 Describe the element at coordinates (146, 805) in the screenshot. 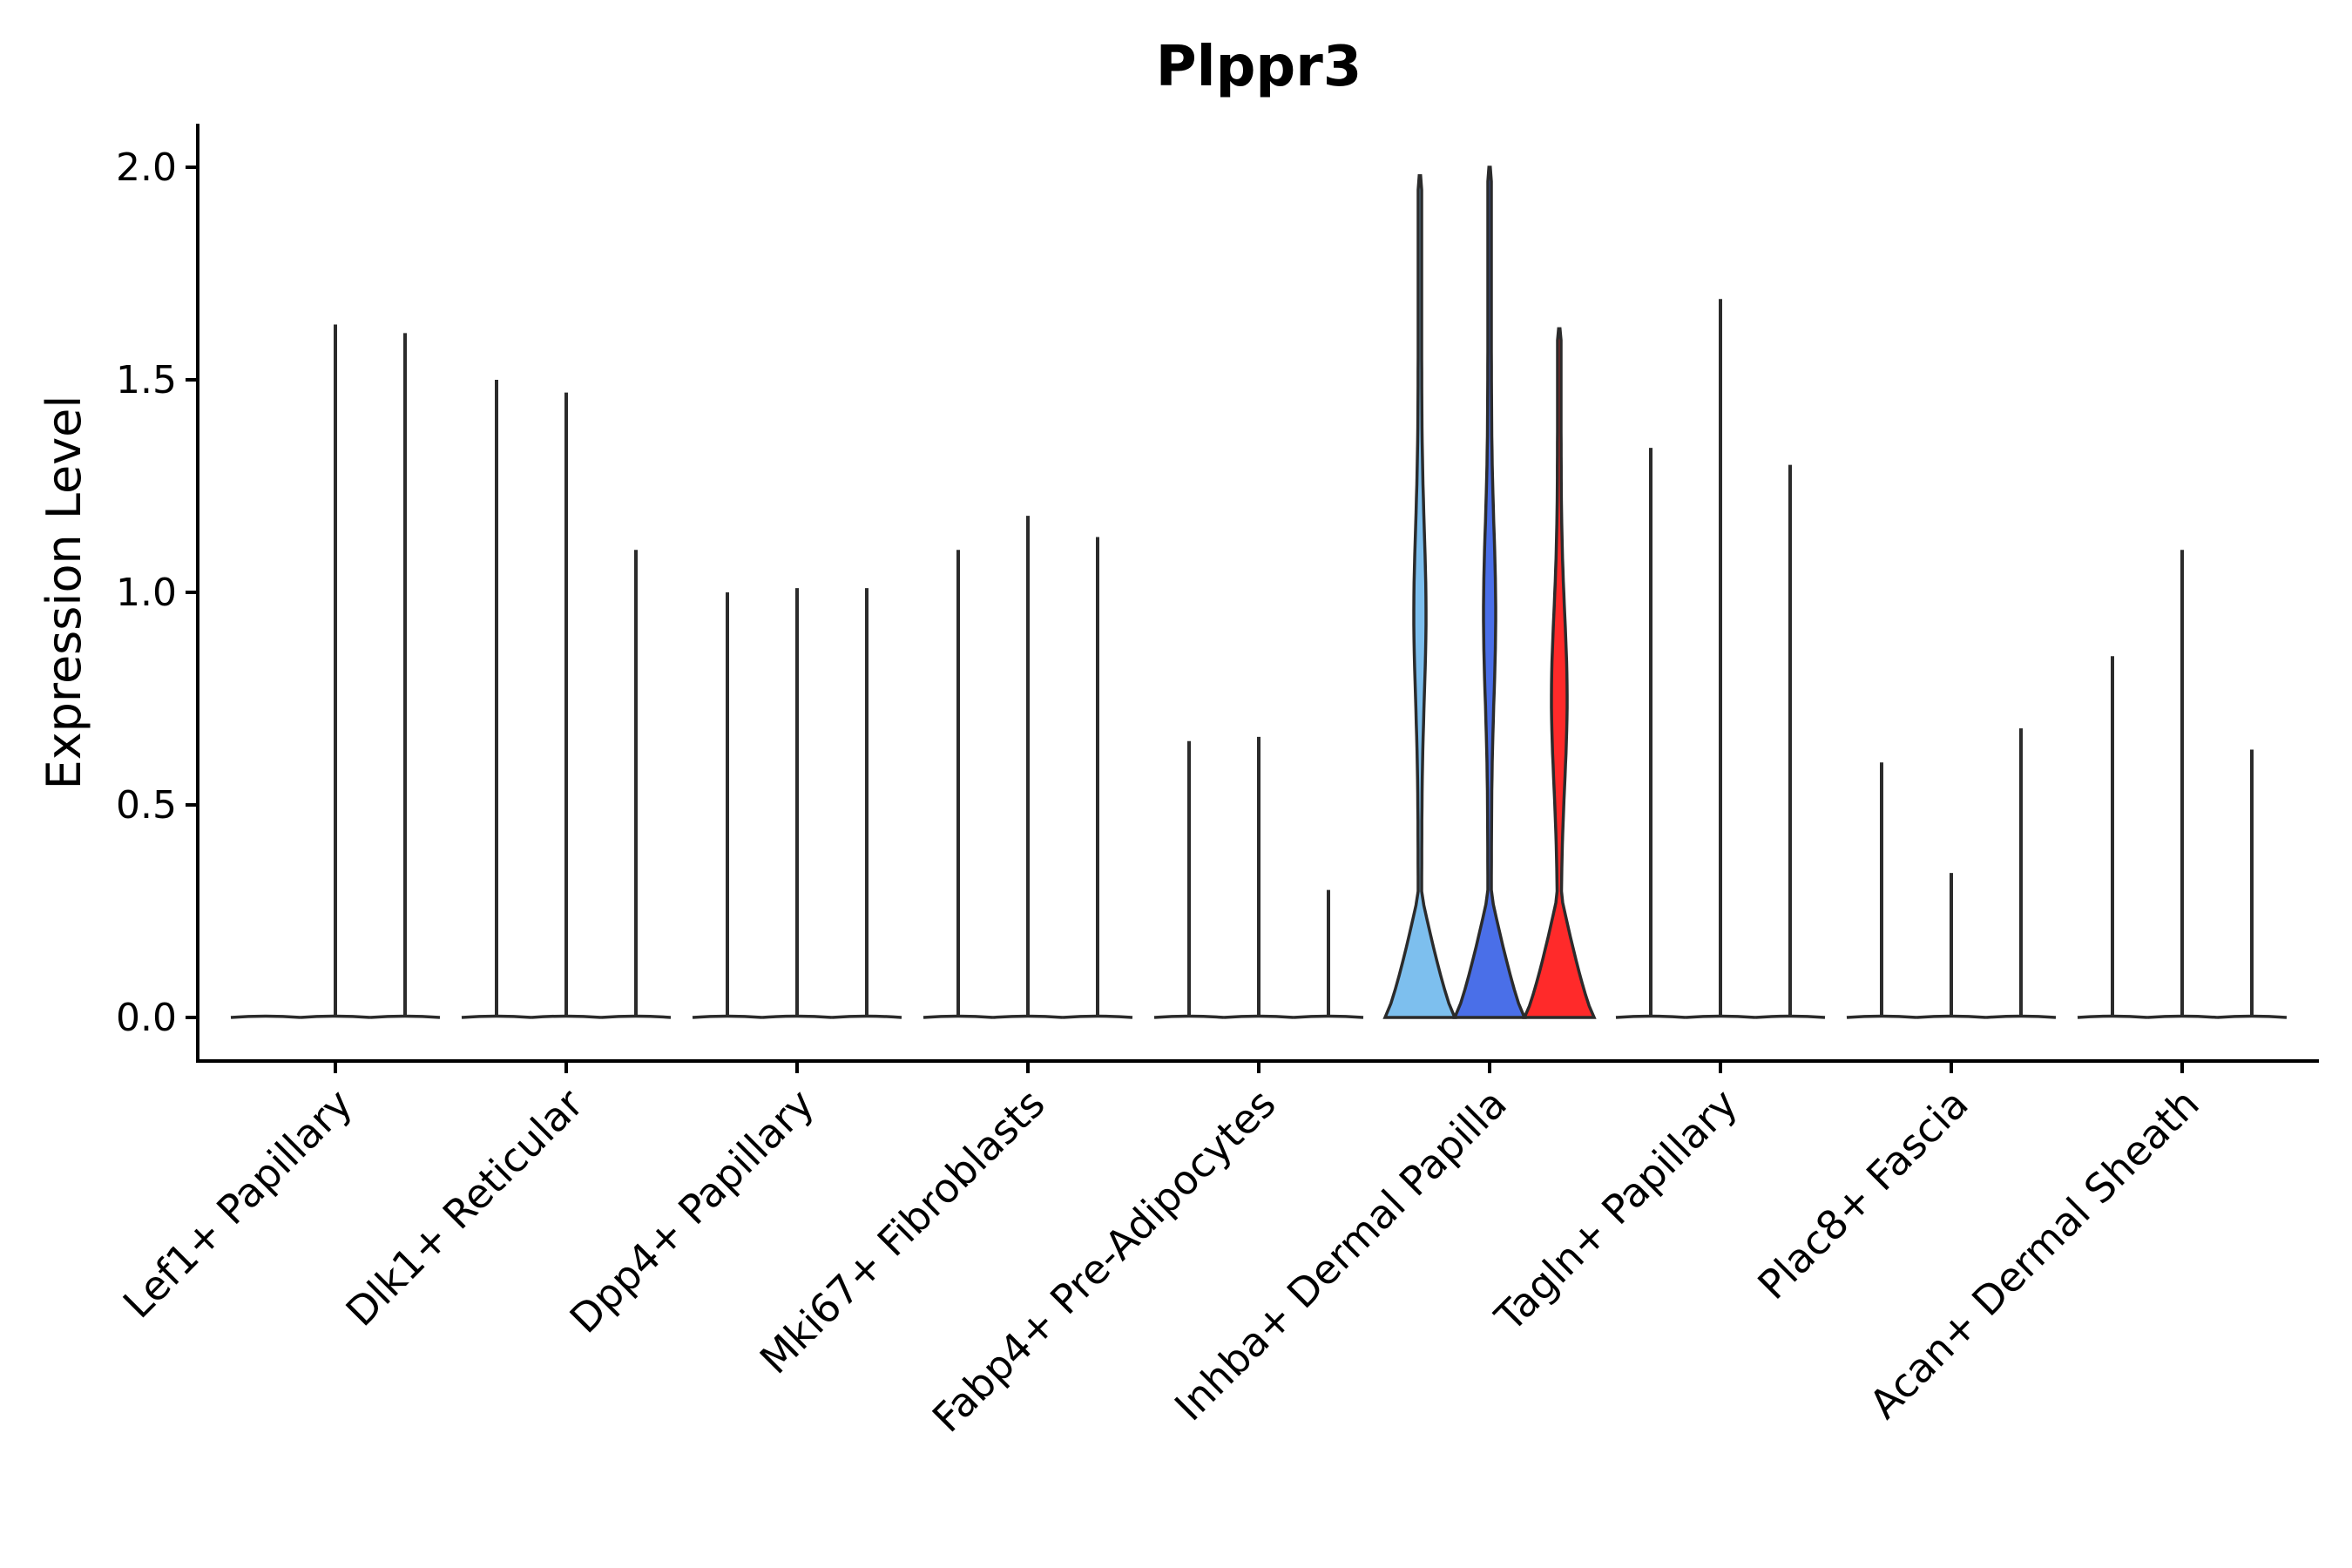

I see `y-tick-label: 0.5` at that location.